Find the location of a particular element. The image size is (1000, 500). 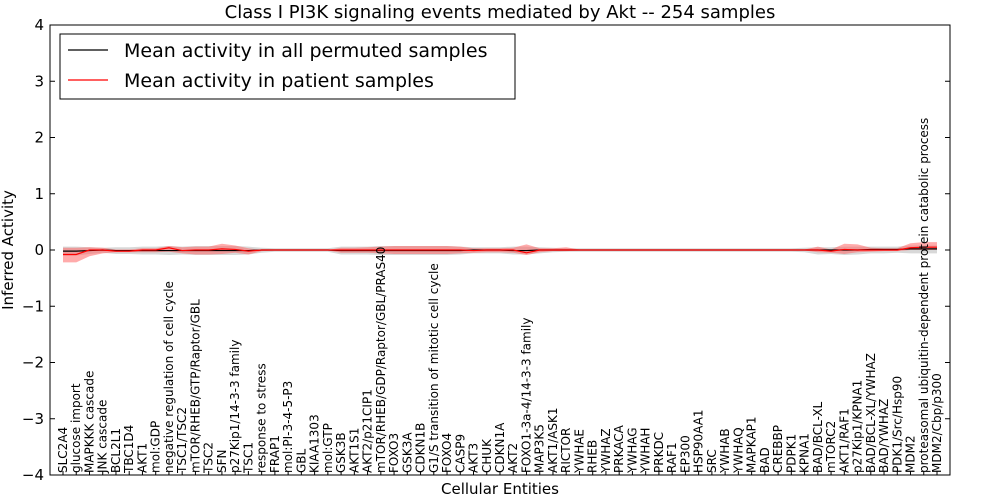

x-tick-label: YWHAH is located at coordinates (646, 451).